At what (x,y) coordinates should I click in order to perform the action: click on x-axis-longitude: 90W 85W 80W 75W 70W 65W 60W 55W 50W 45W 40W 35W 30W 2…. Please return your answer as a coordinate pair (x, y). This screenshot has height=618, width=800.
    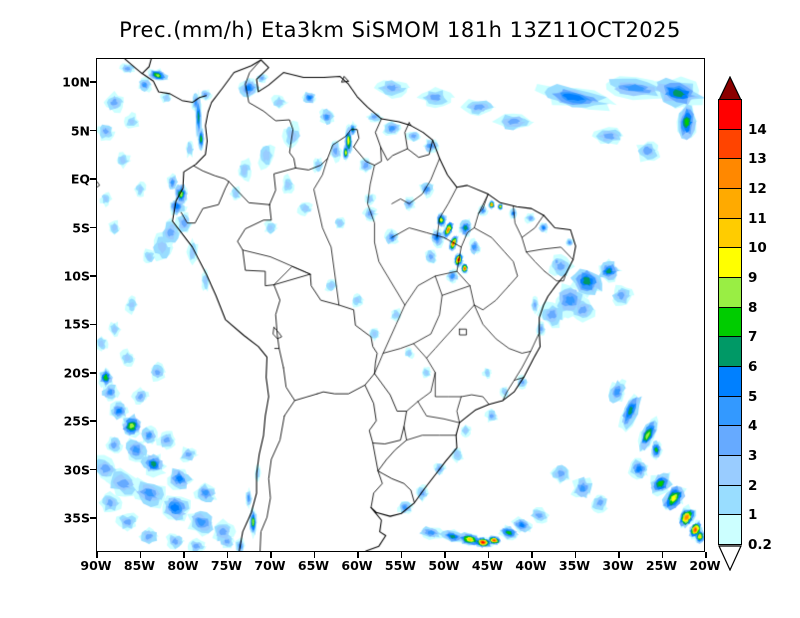
    Looking at the image, I should click on (400, 566).